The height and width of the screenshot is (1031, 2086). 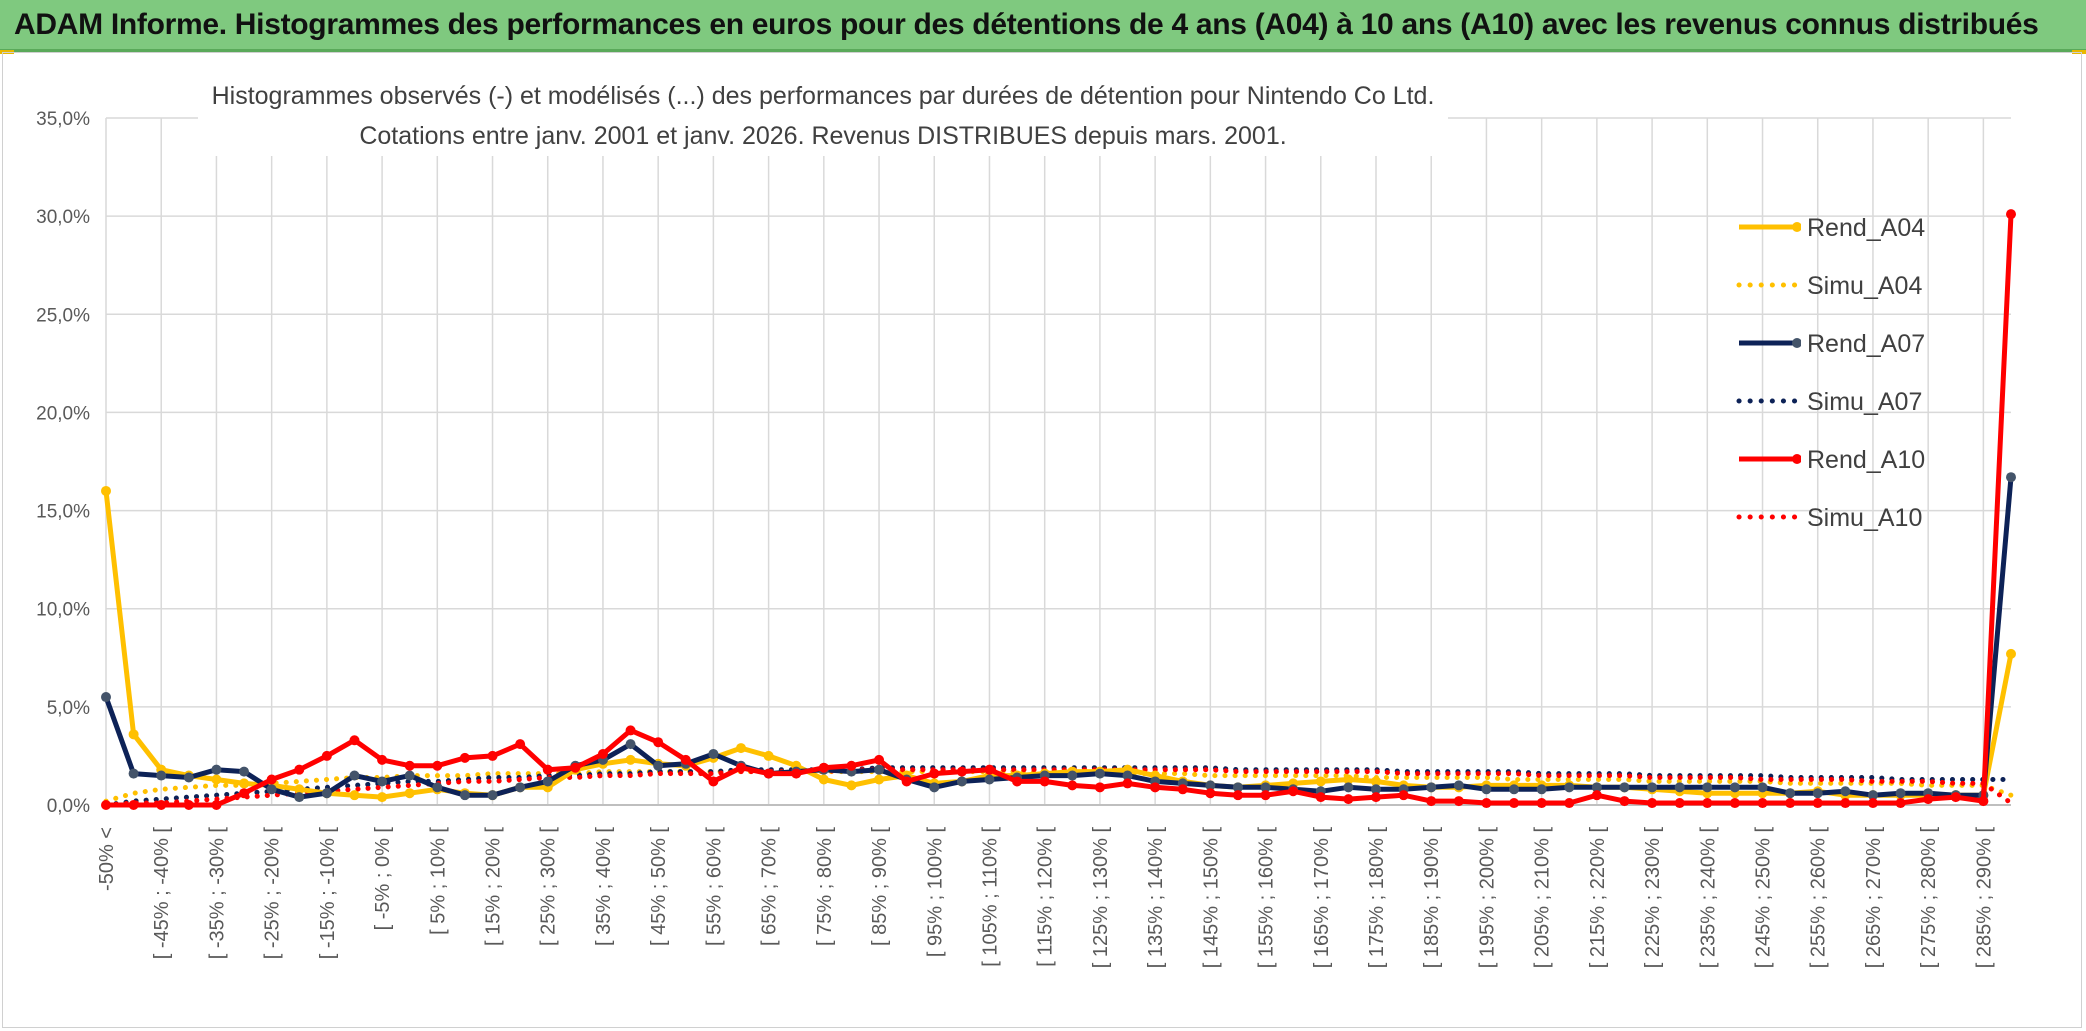 What do you see at coordinates (63, 119) in the screenshot?
I see `y-tick-label: 35,0%` at bounding box center [63, 119].